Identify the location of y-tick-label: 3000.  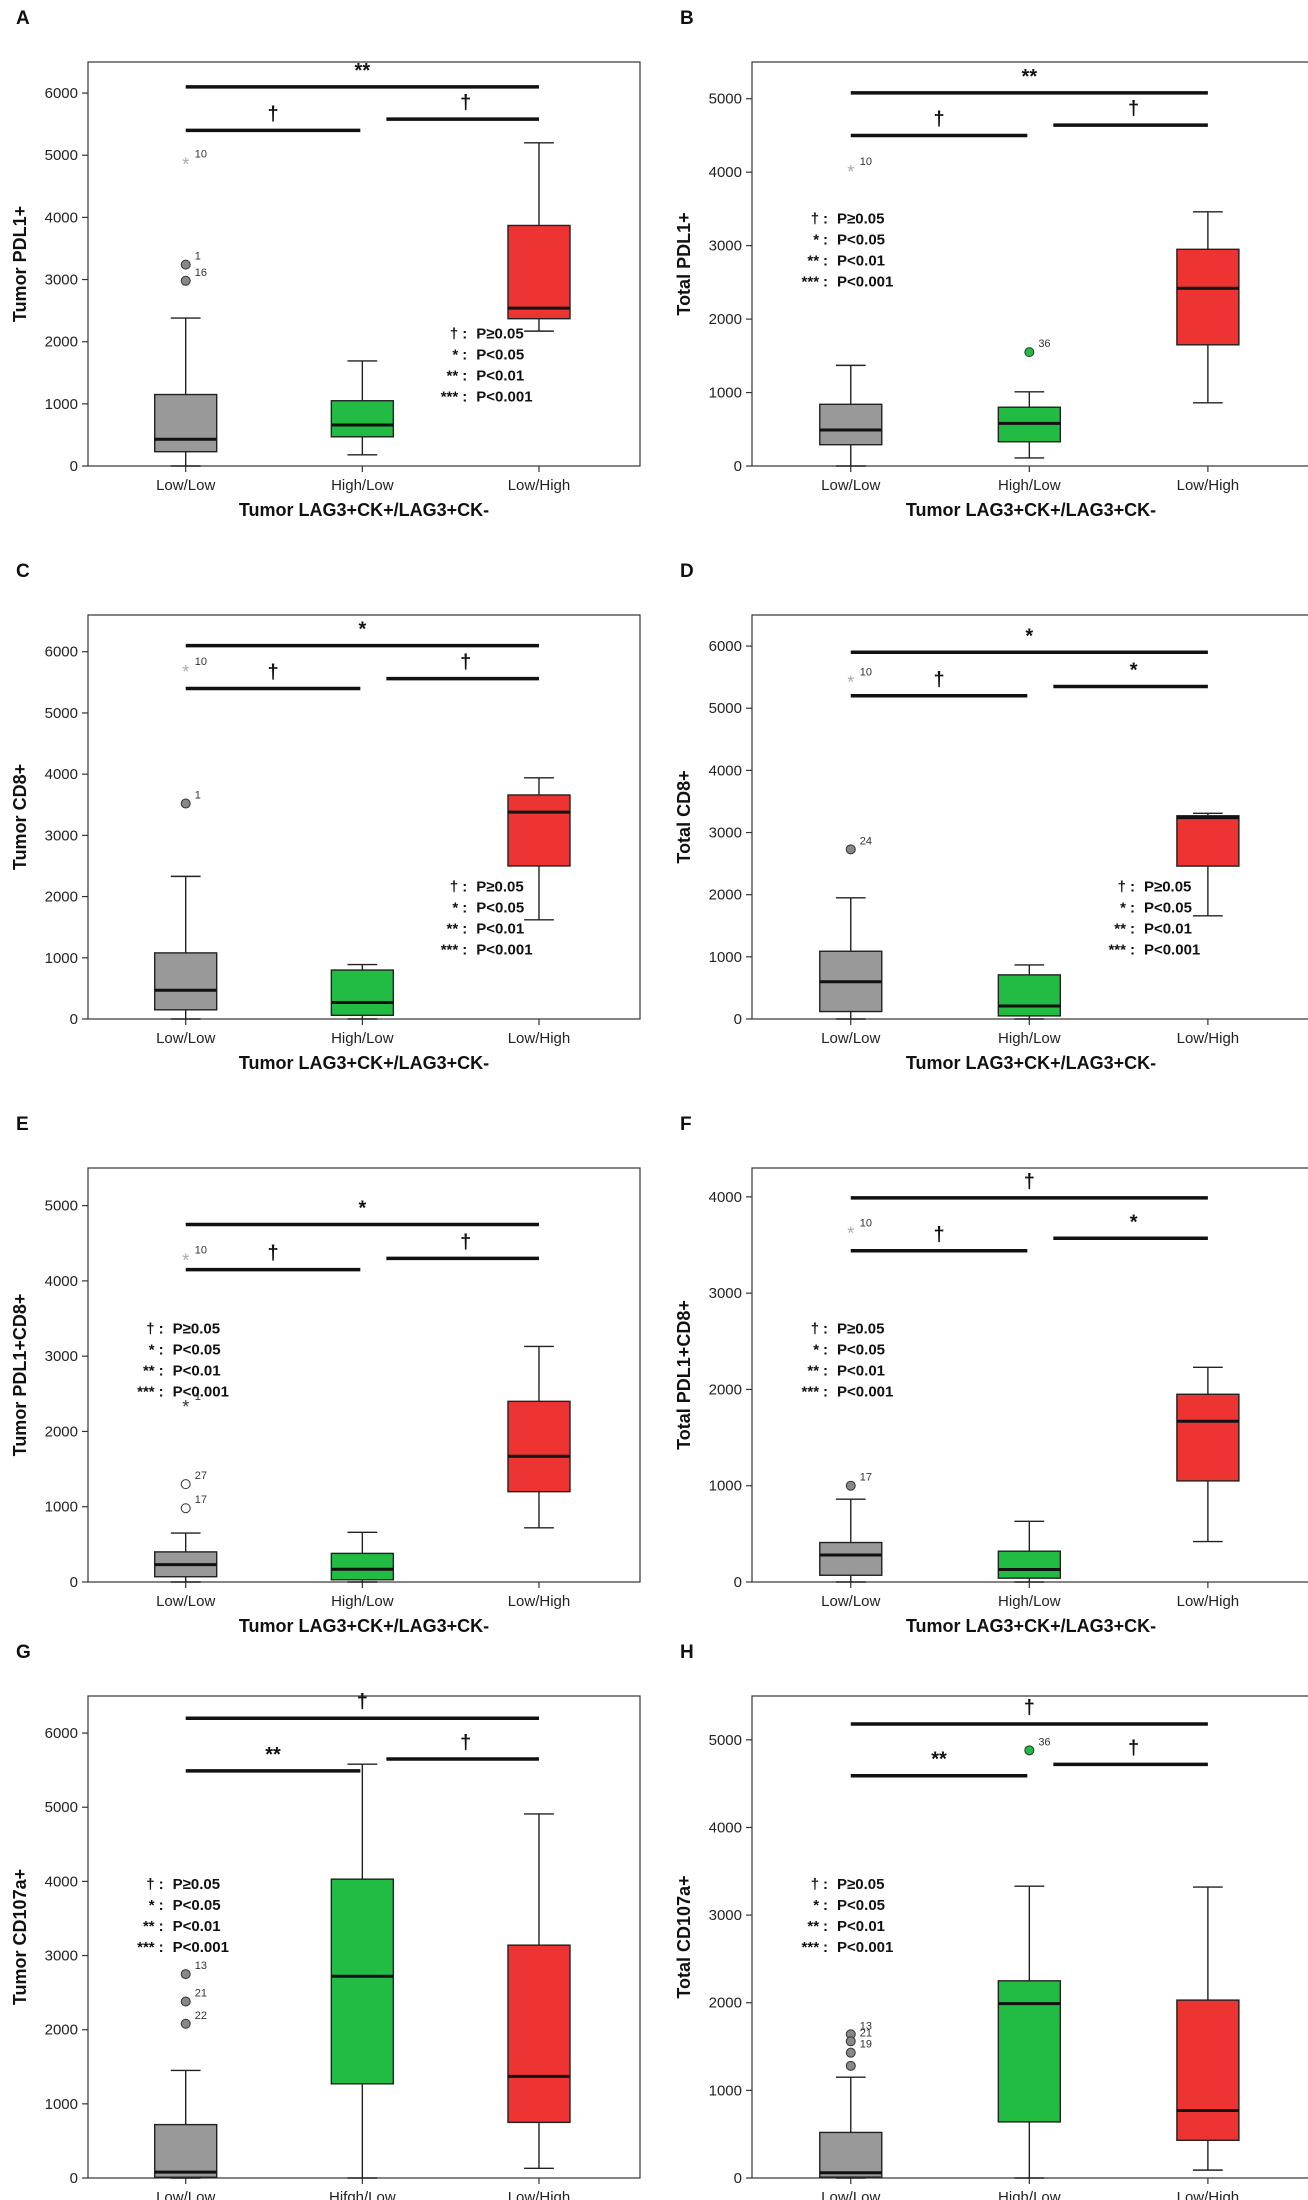
(725, 1915).